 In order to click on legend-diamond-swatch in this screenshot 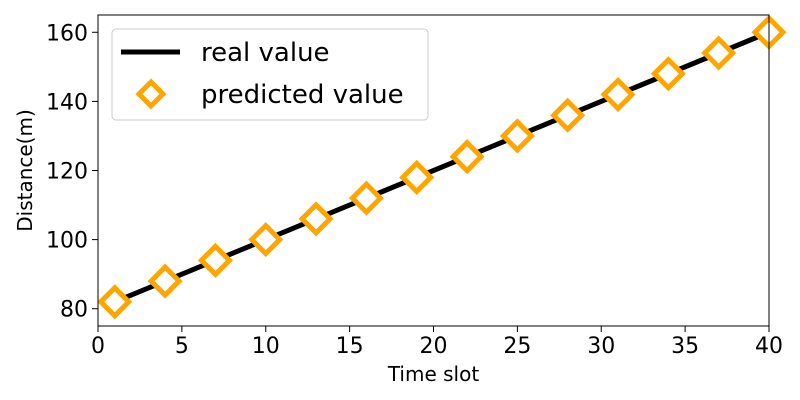, I will do `click(151, 94)`.